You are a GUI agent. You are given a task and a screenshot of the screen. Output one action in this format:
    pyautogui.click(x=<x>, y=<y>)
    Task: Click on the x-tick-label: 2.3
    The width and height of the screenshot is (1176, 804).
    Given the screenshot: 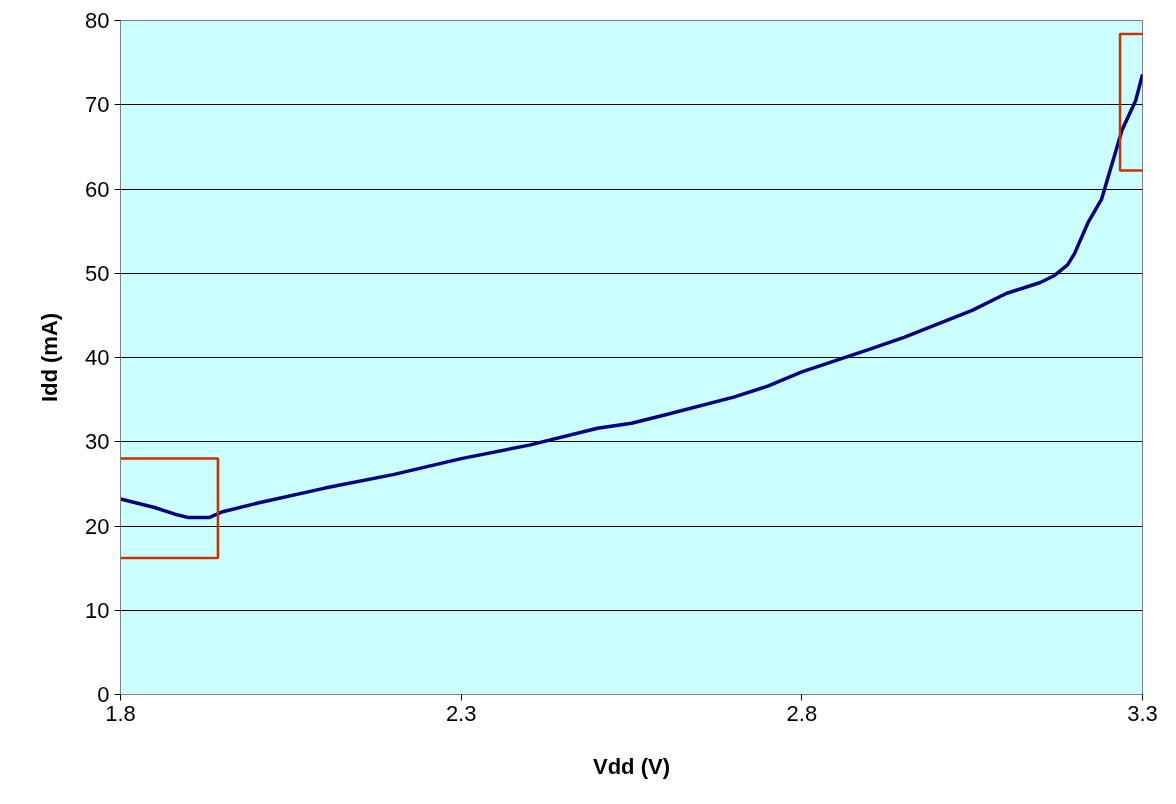 What is the action you would take?
    pyautogui.click(x=461, y=713)
    